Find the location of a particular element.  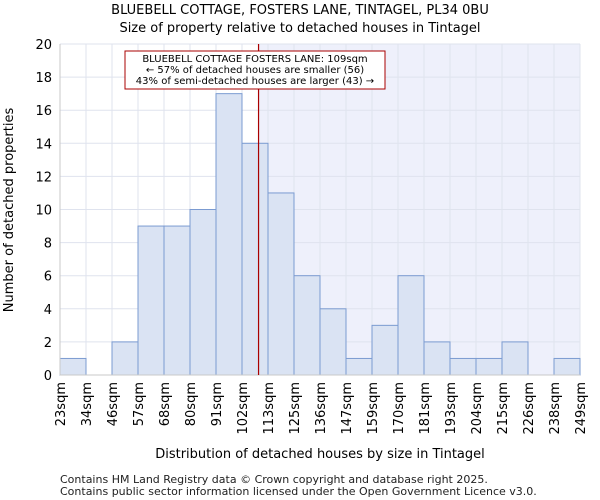

x-tick-label: 193sqm is located at coordinates (451, 408).